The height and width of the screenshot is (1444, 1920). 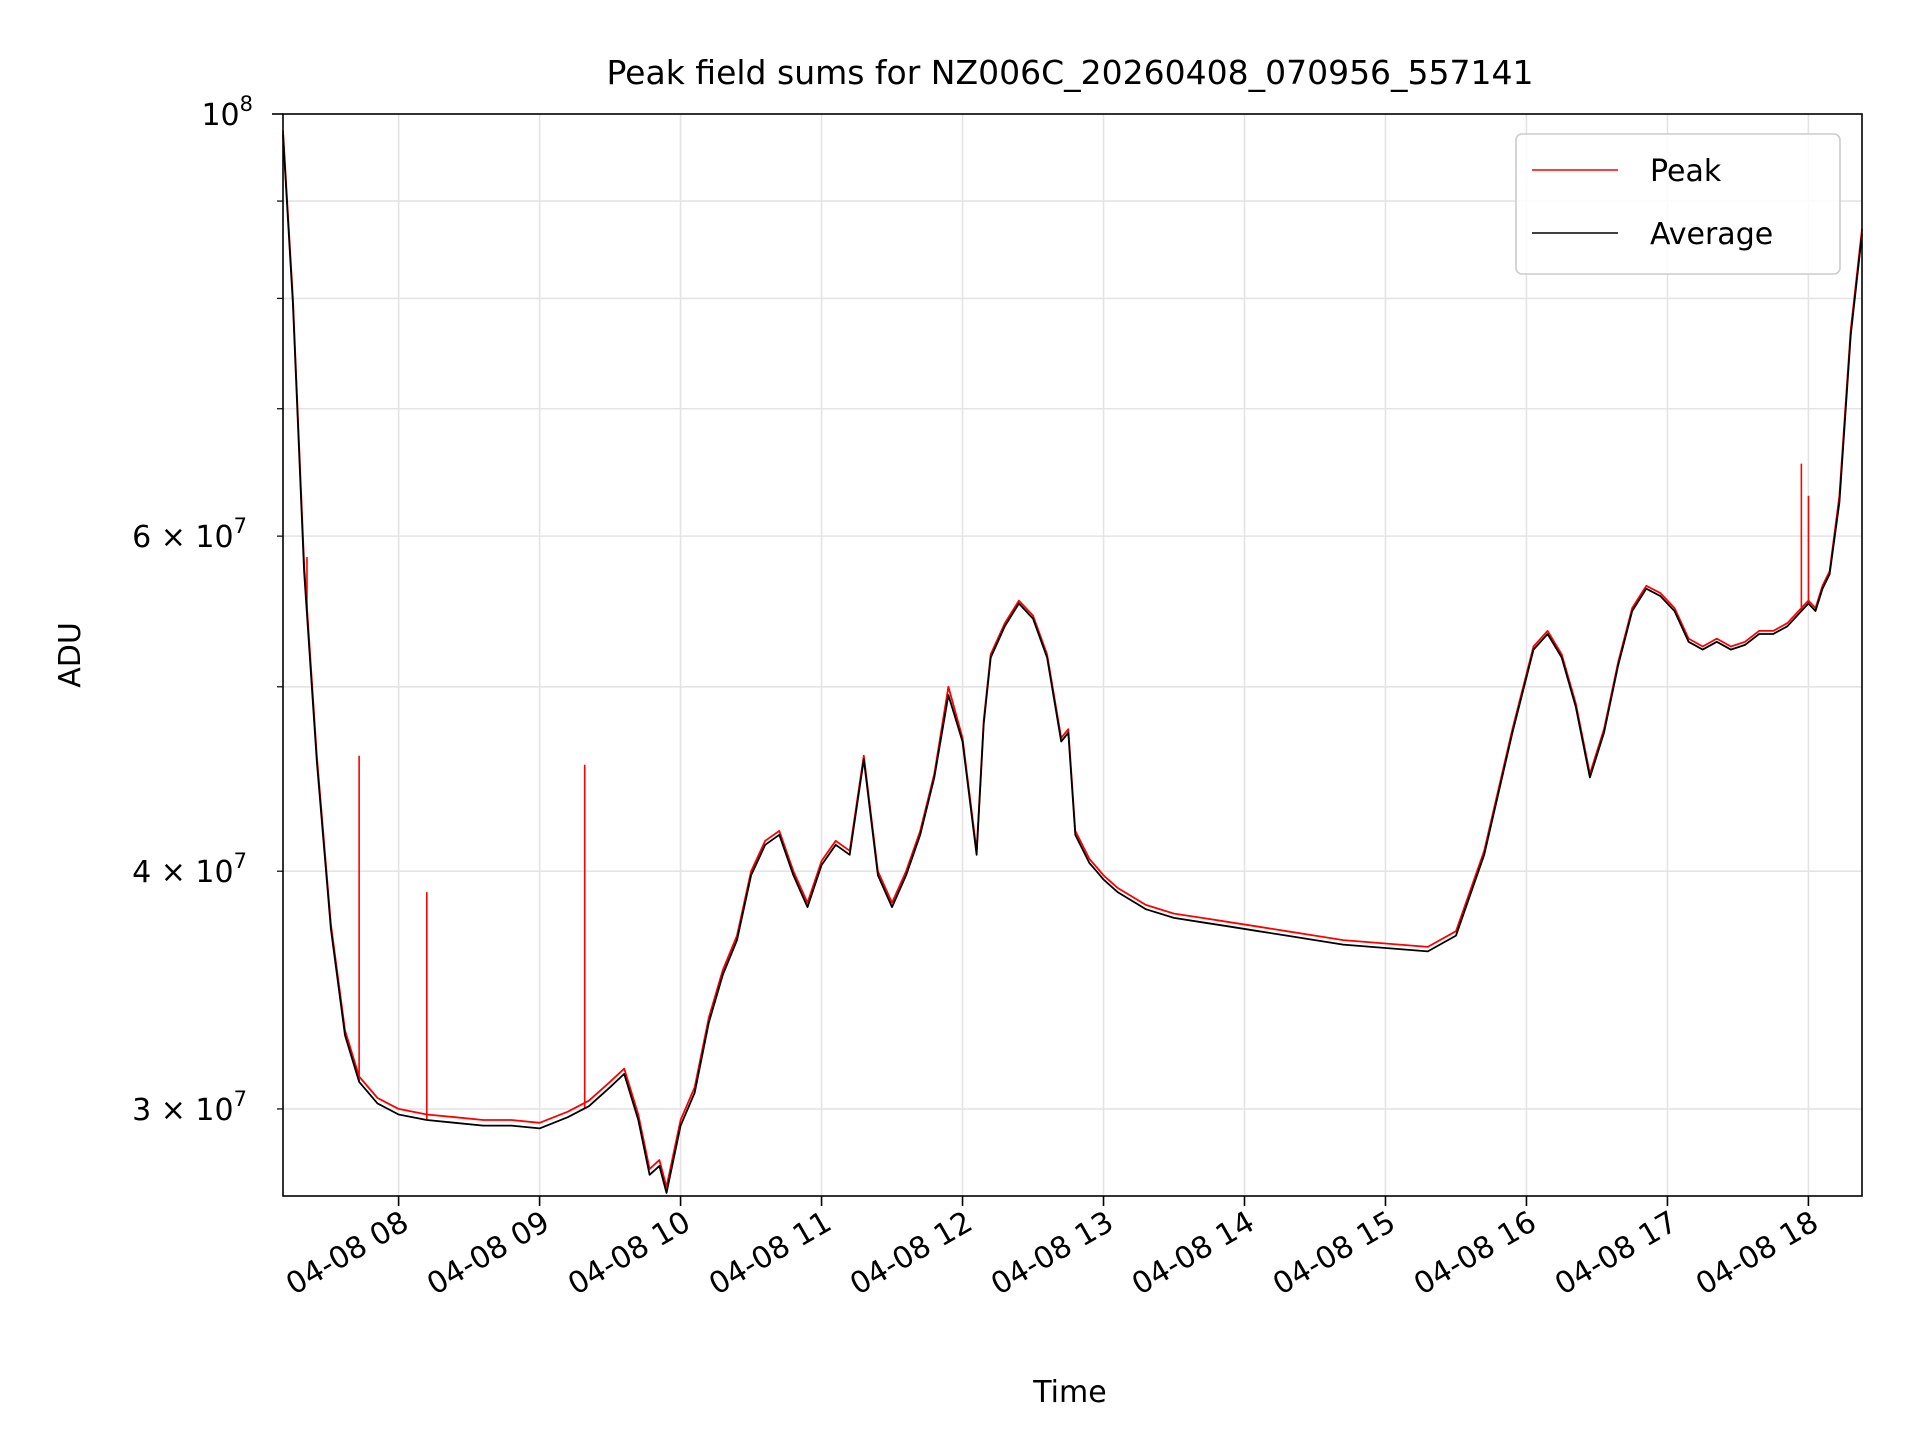 What do you see at coordinates (227, 112) in the screenshot?
I see `y-tick-label: 108` at bounding box center [227, 112].